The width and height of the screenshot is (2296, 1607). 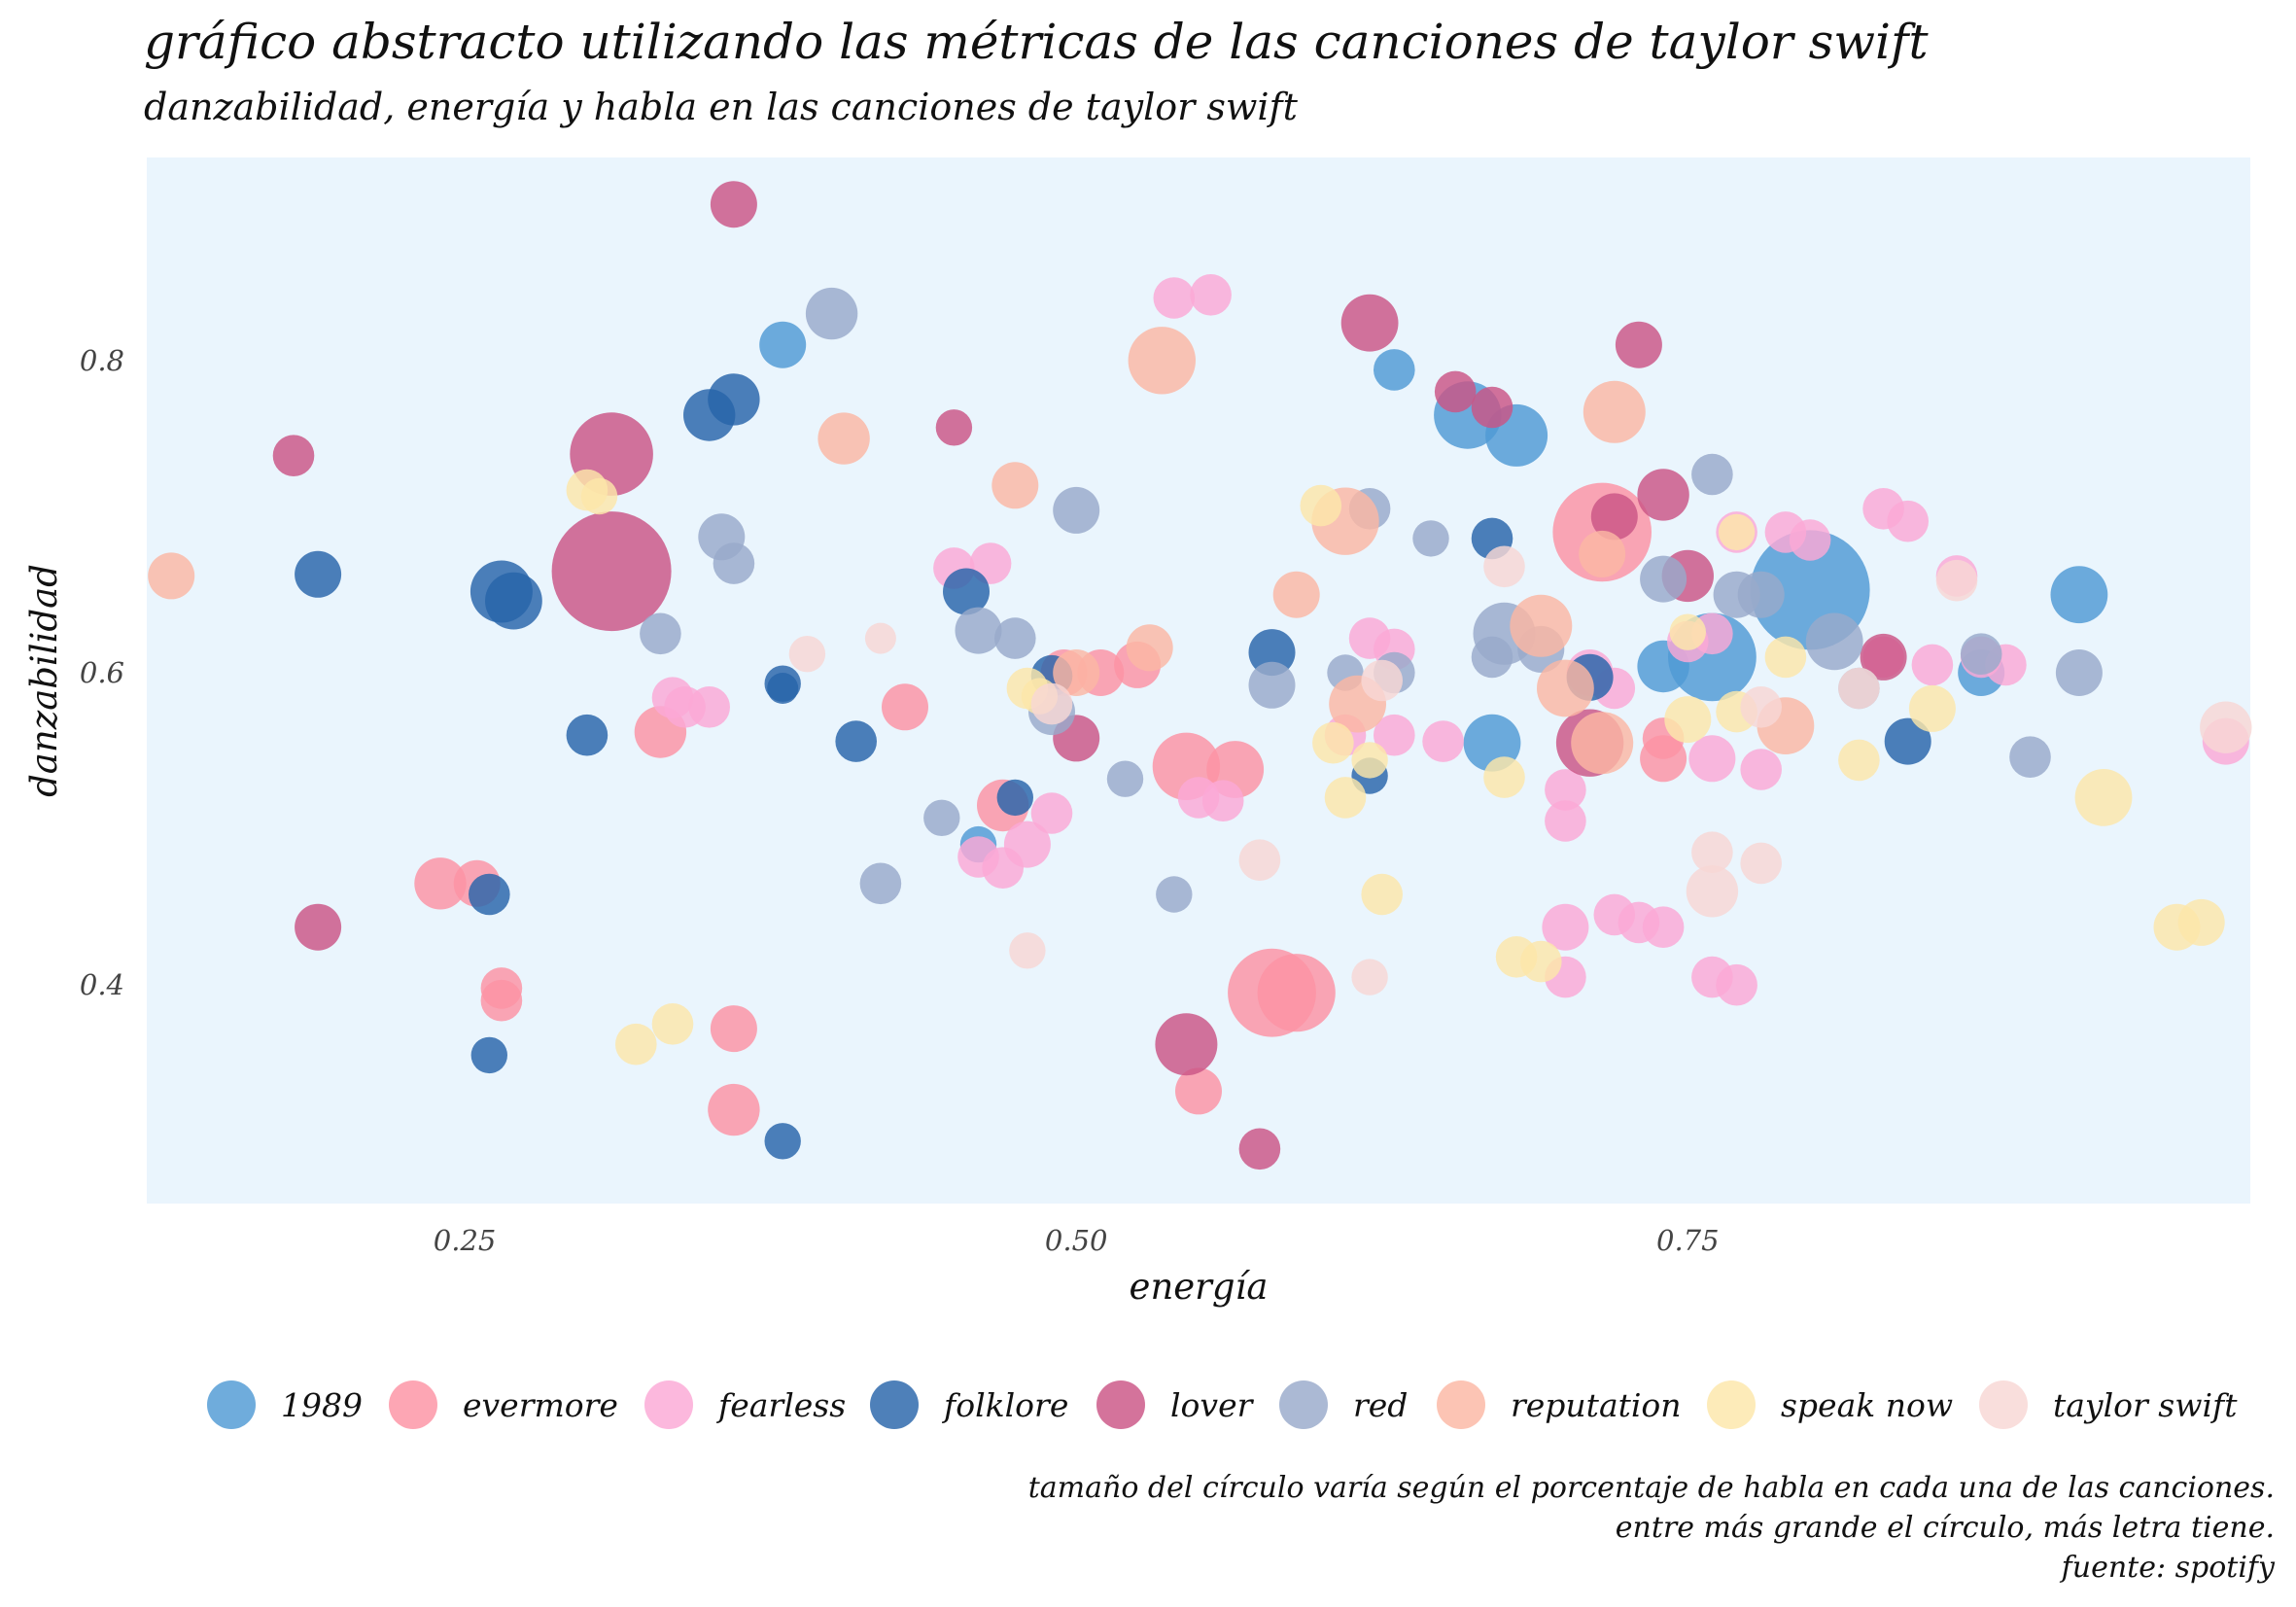 I want to click on x-axis-title: energía, so click(x=1199, y=1287).